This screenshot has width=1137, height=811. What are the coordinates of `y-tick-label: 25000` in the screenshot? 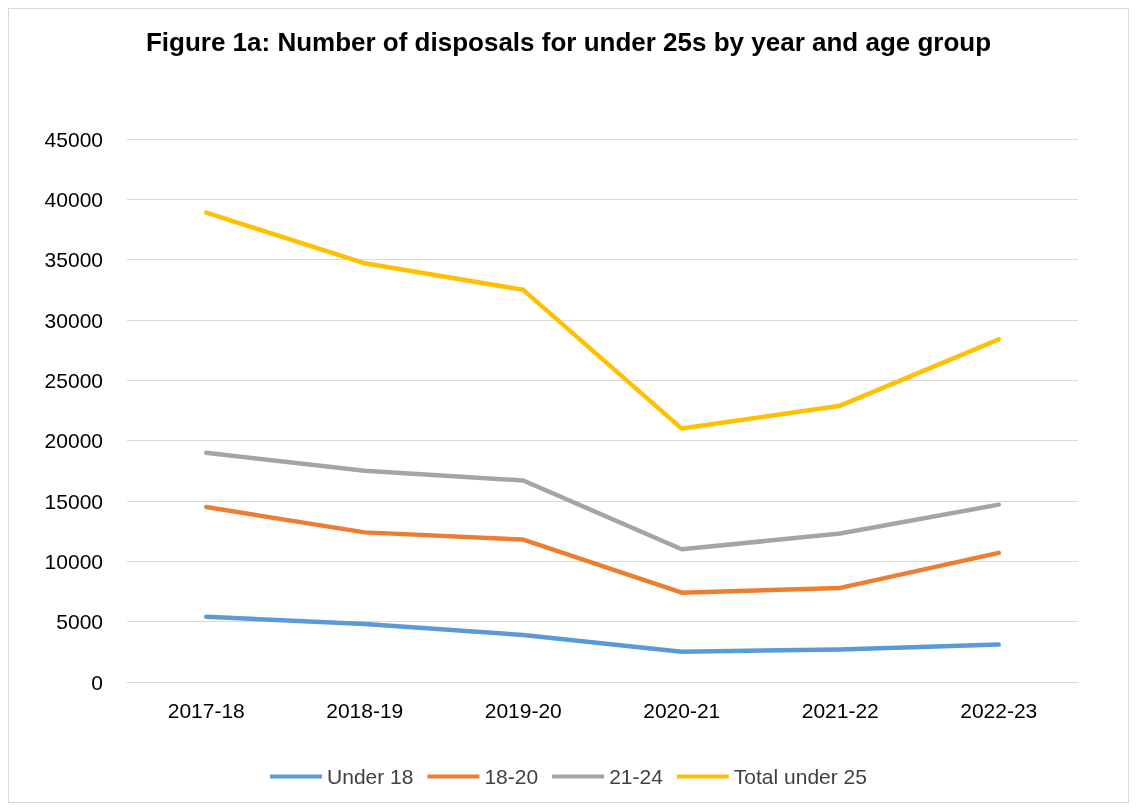 It's located at (73, 380).